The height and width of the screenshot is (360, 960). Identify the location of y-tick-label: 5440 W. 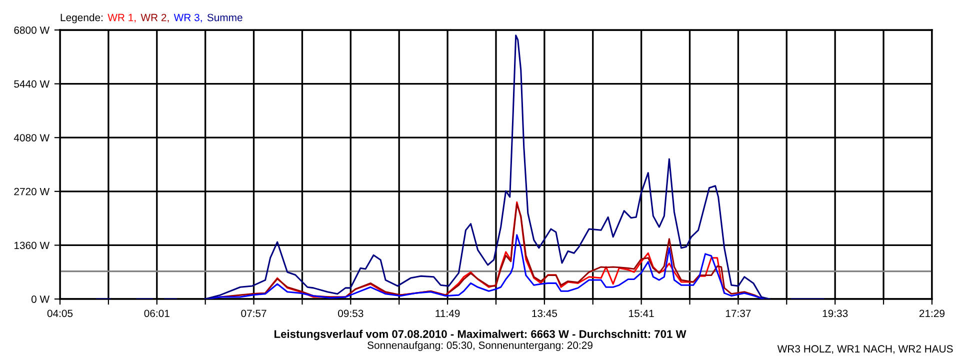
(32, 84).